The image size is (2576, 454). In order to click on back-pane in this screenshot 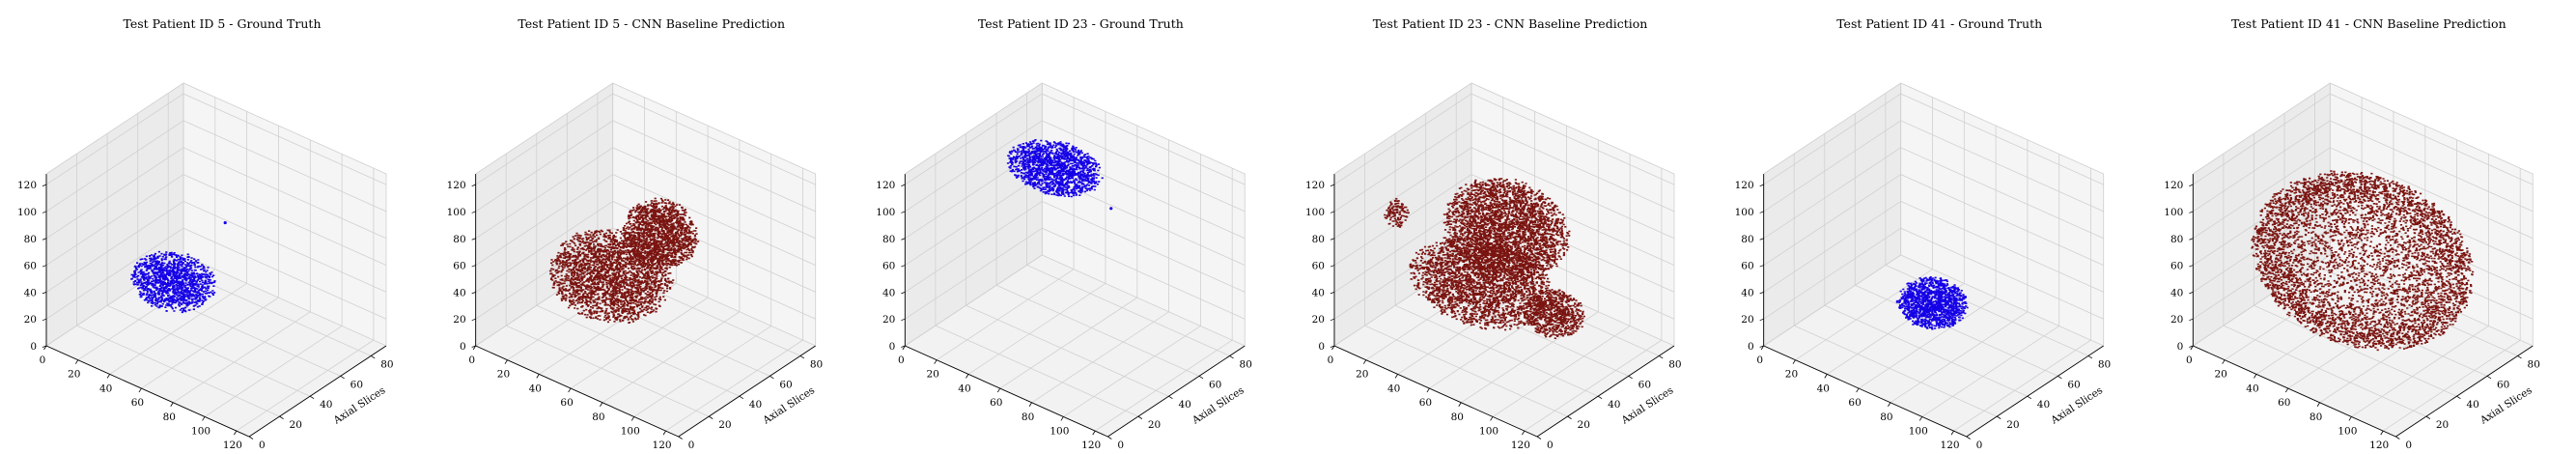, I will do `click(714, 214)`.